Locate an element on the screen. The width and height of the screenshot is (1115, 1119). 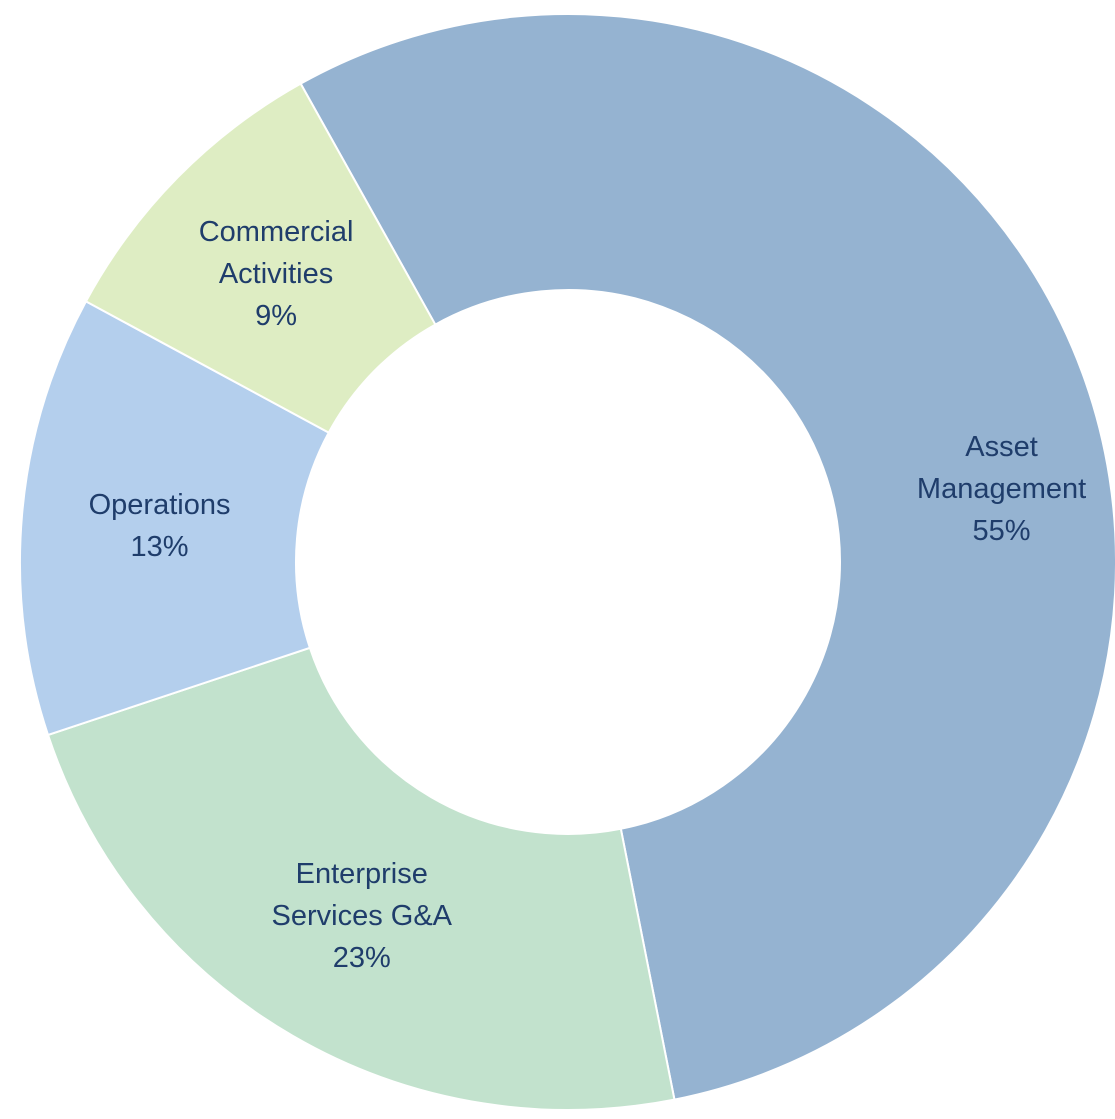
slice-label: Commercial Activities 9% is located at coordinates (276, 274).